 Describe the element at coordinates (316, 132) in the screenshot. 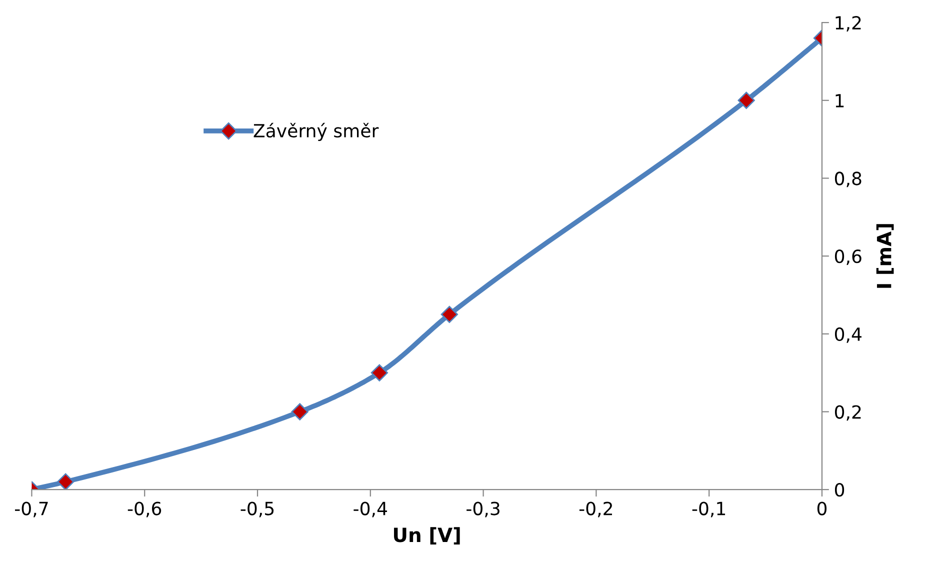

I see `legend-label: Závěrný směr` at that location.